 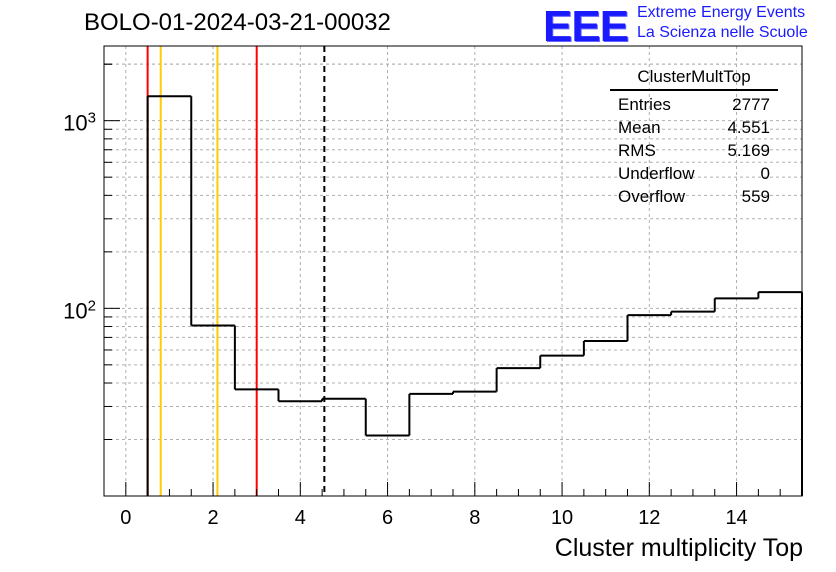 I want to click on x-tick-label: 8, so click(x=474, y=518).